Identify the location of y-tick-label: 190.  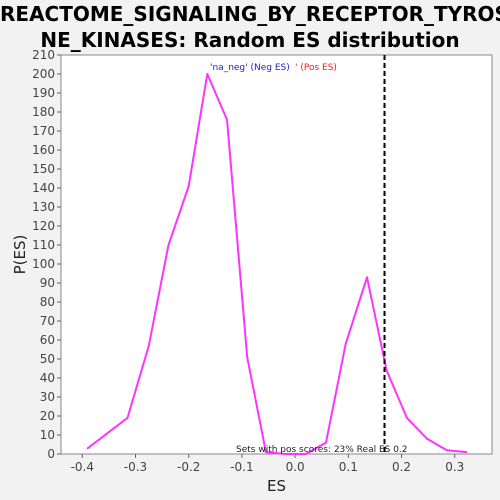
(43, 93).